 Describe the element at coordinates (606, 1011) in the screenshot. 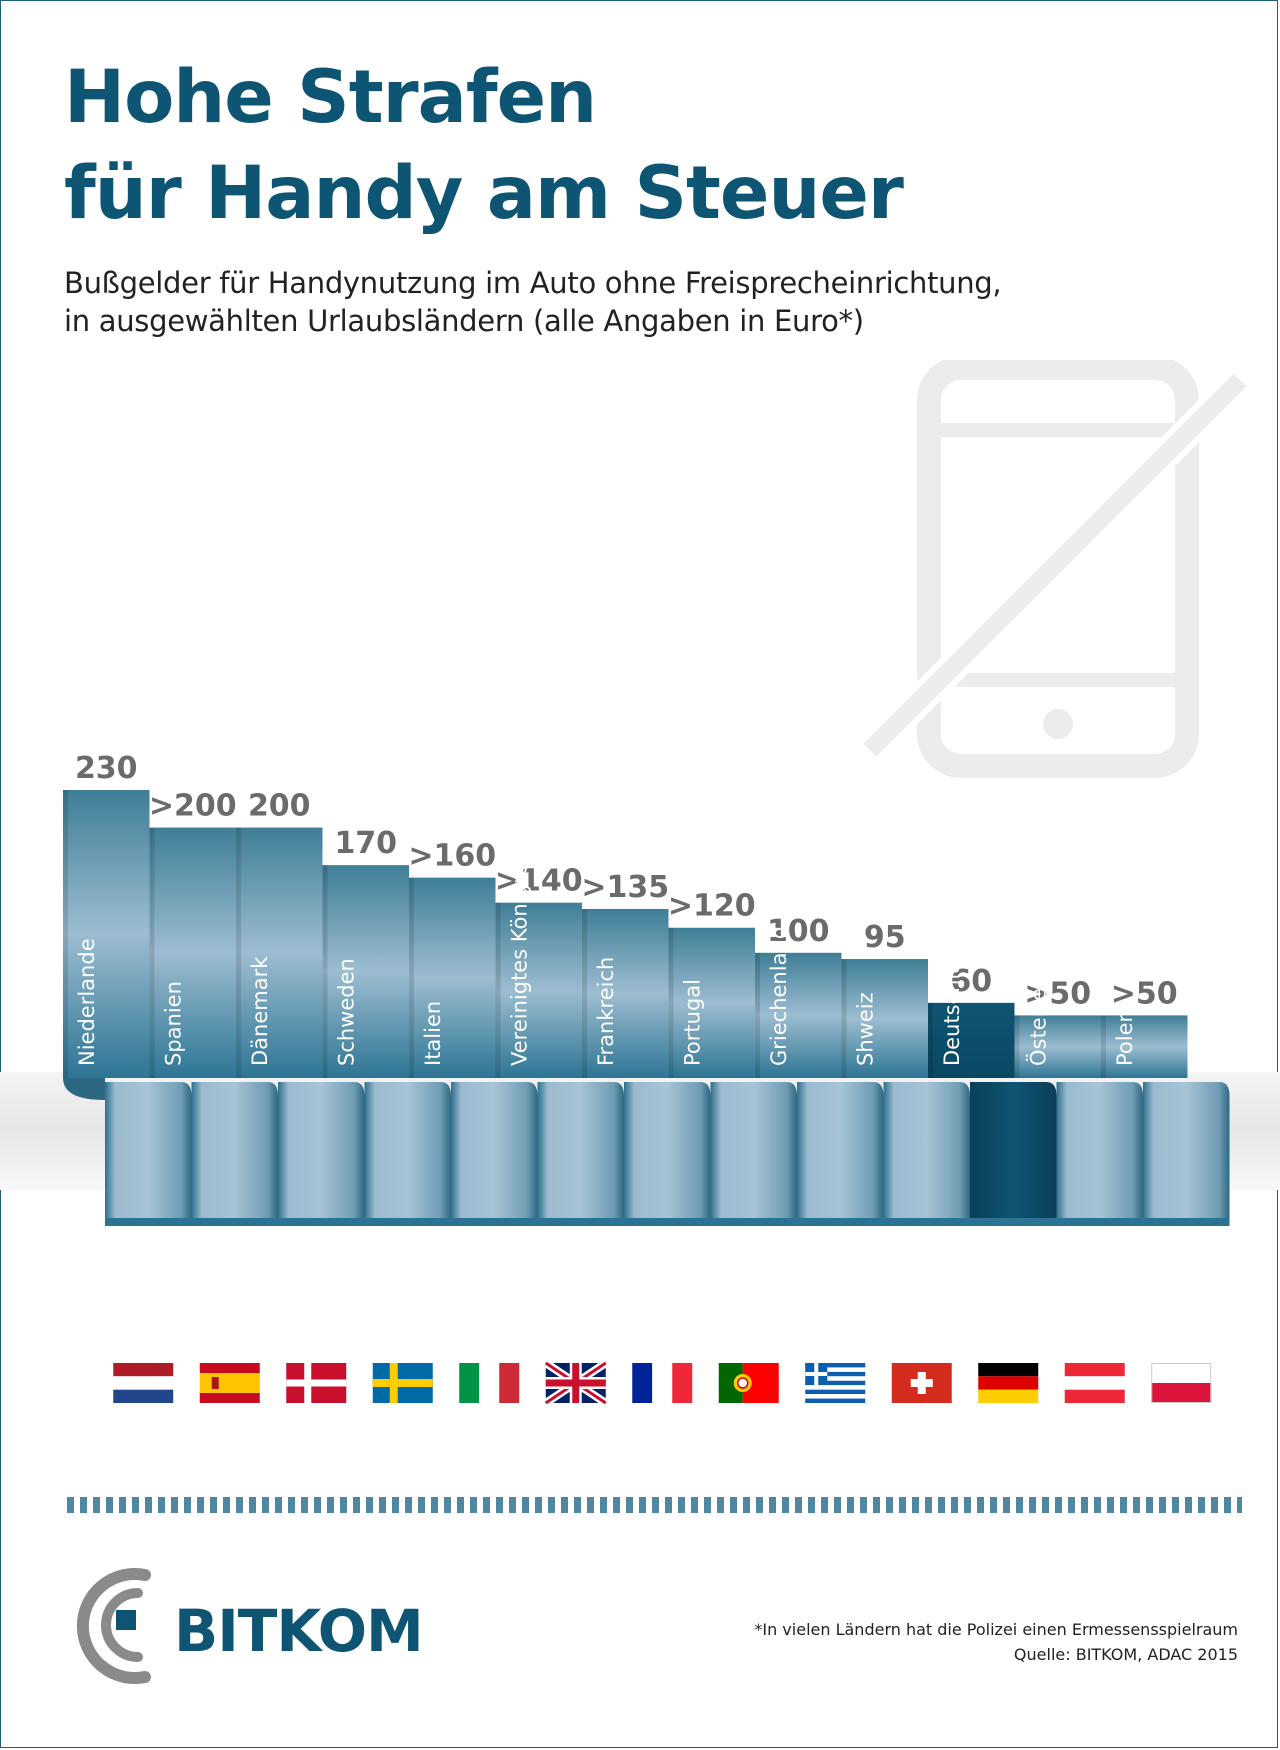

I see `category-label: Frankreich` at that location.